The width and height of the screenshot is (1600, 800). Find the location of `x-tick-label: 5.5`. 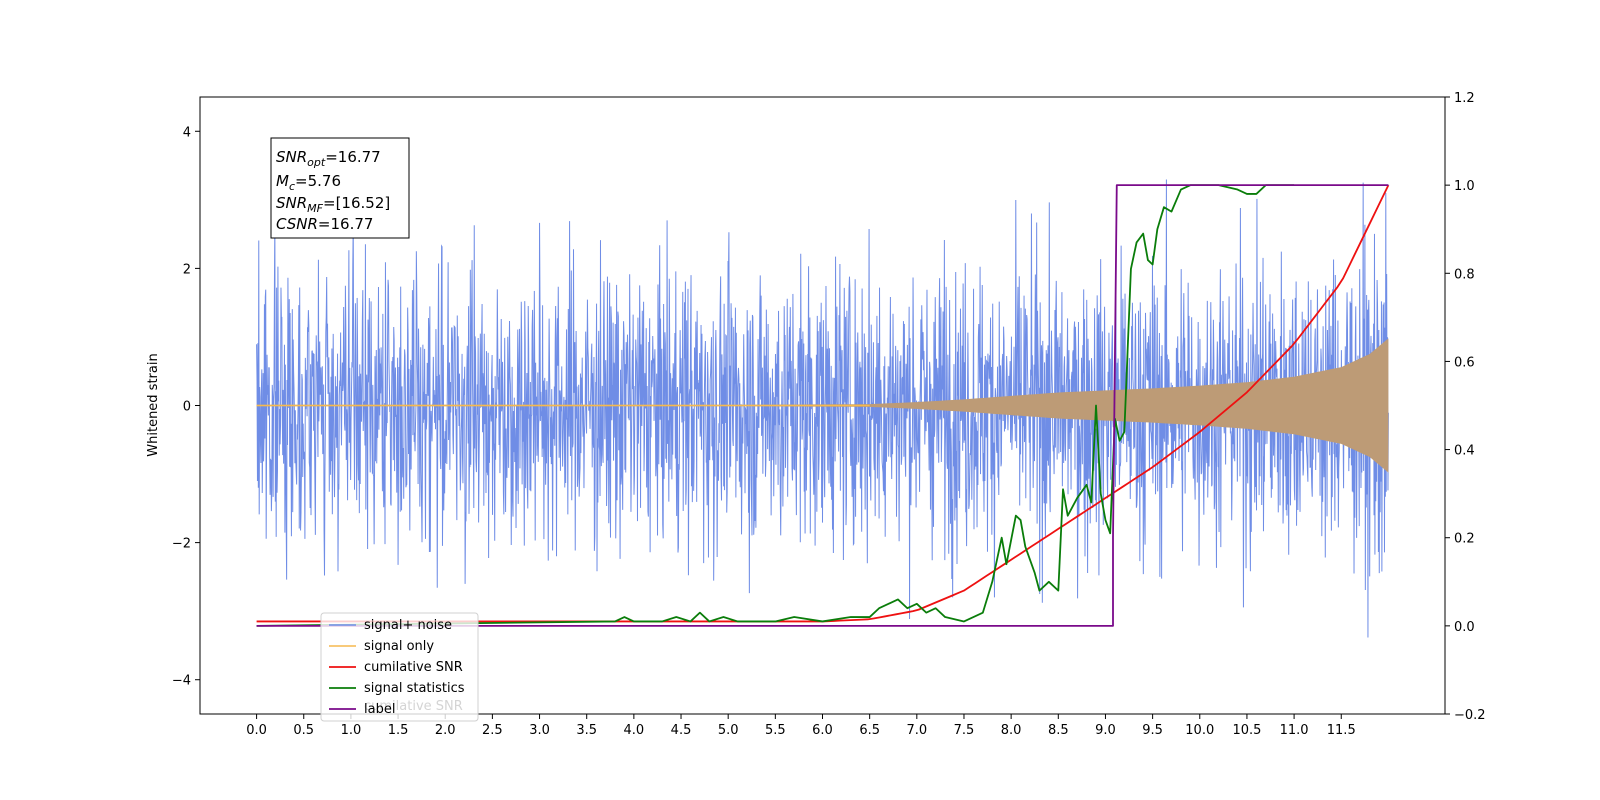

x-tick-label: 5.5 is located at coordinates (775, 730).